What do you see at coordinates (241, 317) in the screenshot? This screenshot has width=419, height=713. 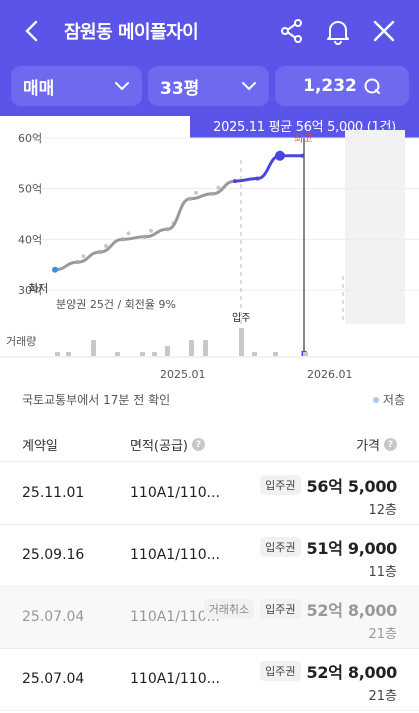 I see `move-in-label: 입주` at bounding box center [241, 317].